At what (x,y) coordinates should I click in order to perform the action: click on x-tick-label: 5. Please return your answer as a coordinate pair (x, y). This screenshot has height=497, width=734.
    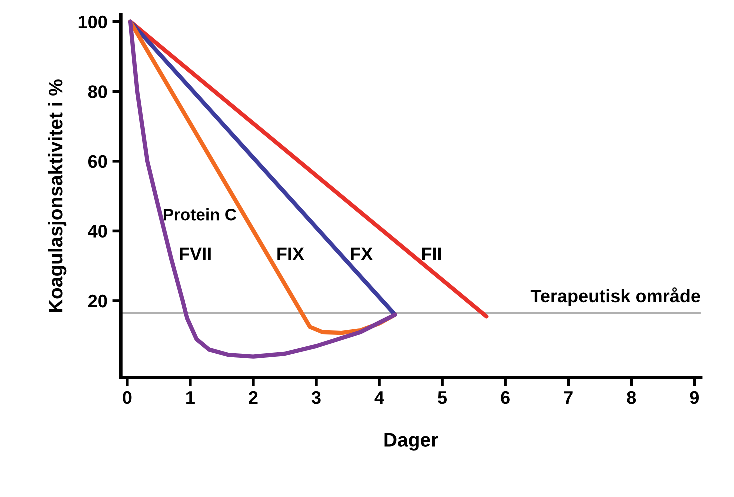
    Looking at the image, I should click on (443, 398).